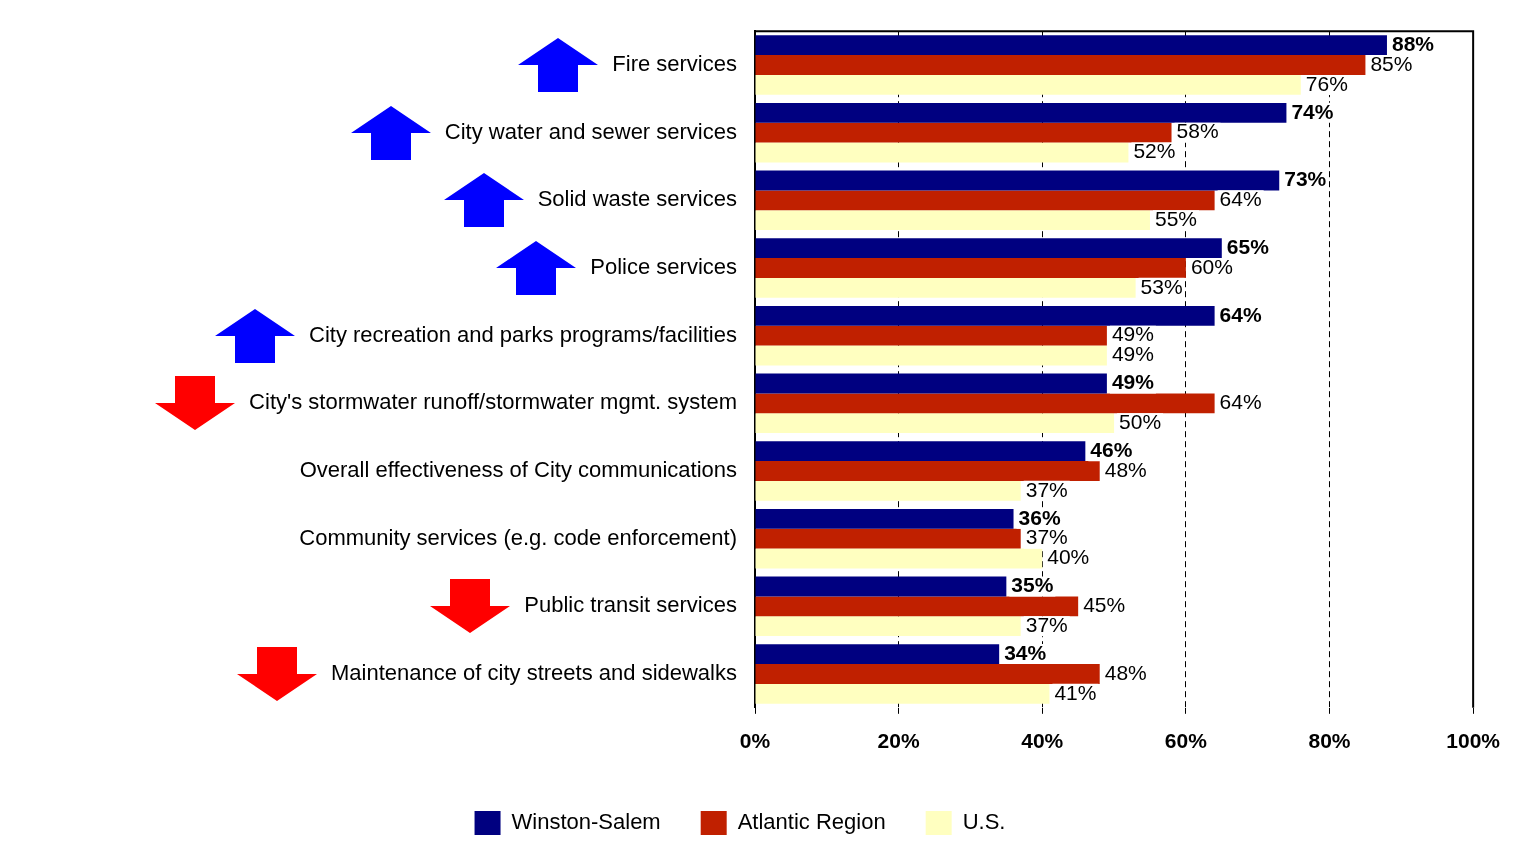 This screenshot has height=845, width=1516. Describe the element at coordinates (674, 64) in the screenshot. I see `y-tick-label: Fire services` at that location.